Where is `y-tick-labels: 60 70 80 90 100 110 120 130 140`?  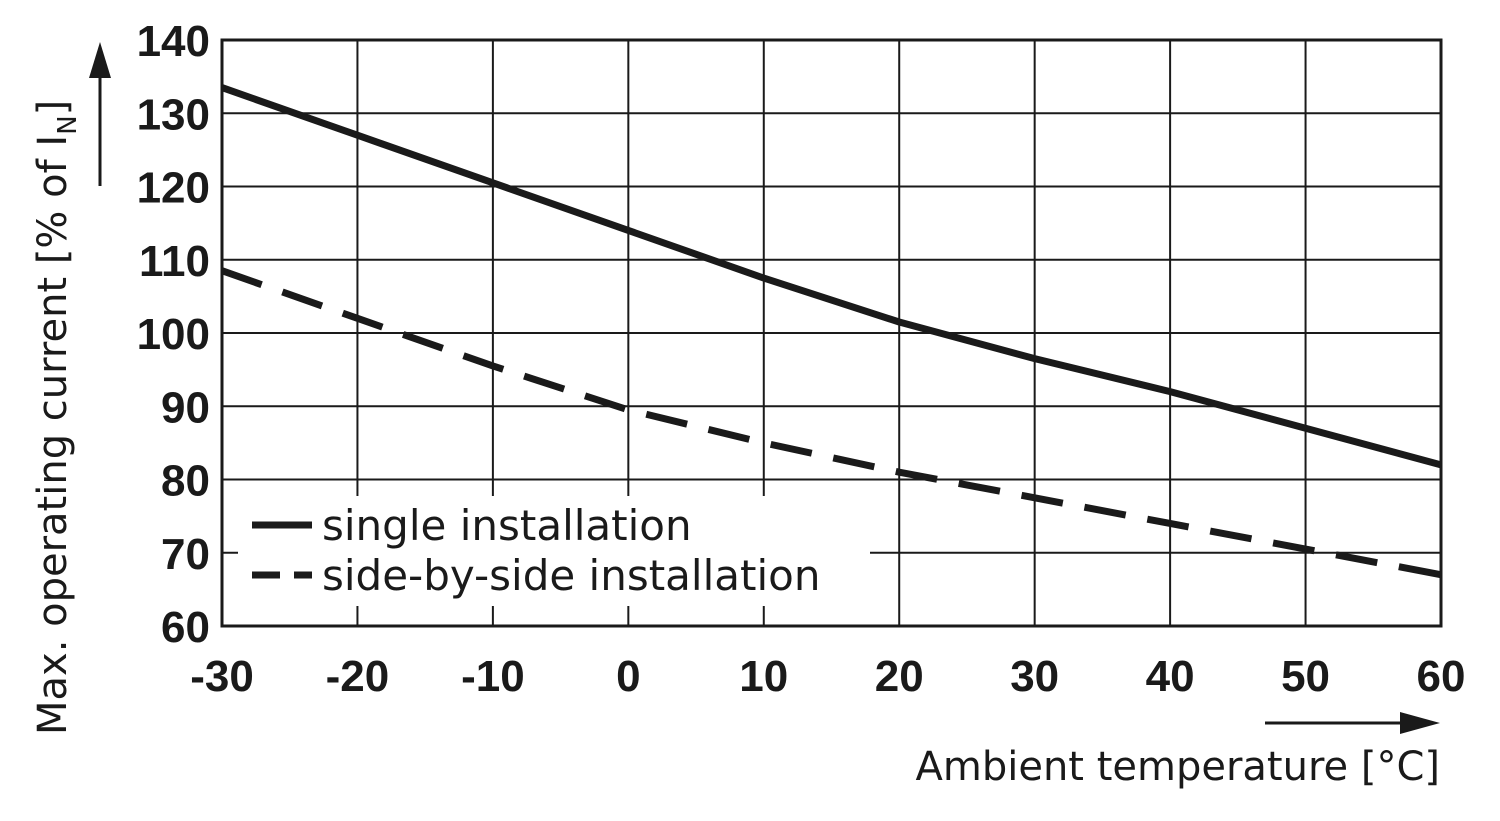
y-tick-labels: 60 70 80 90 100 110 120 130 140 is located at coordinates (173, 334).